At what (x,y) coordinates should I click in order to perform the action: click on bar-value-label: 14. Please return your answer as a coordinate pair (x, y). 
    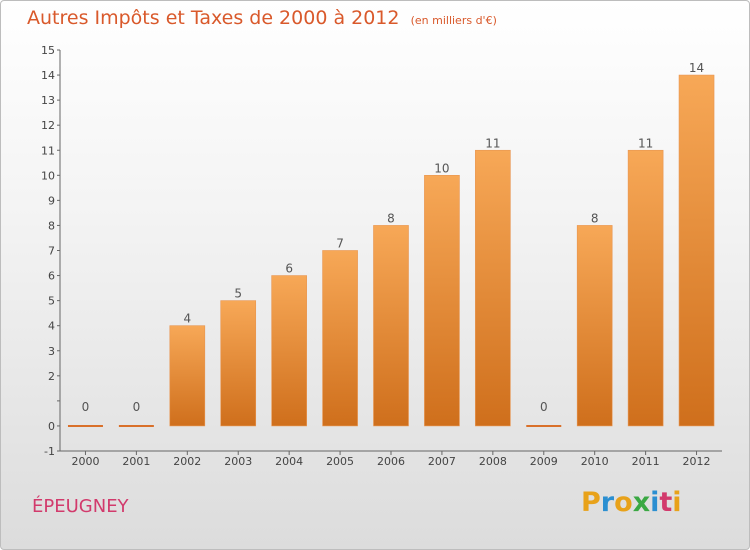
    Looking at the image, I should click on (696, 68).